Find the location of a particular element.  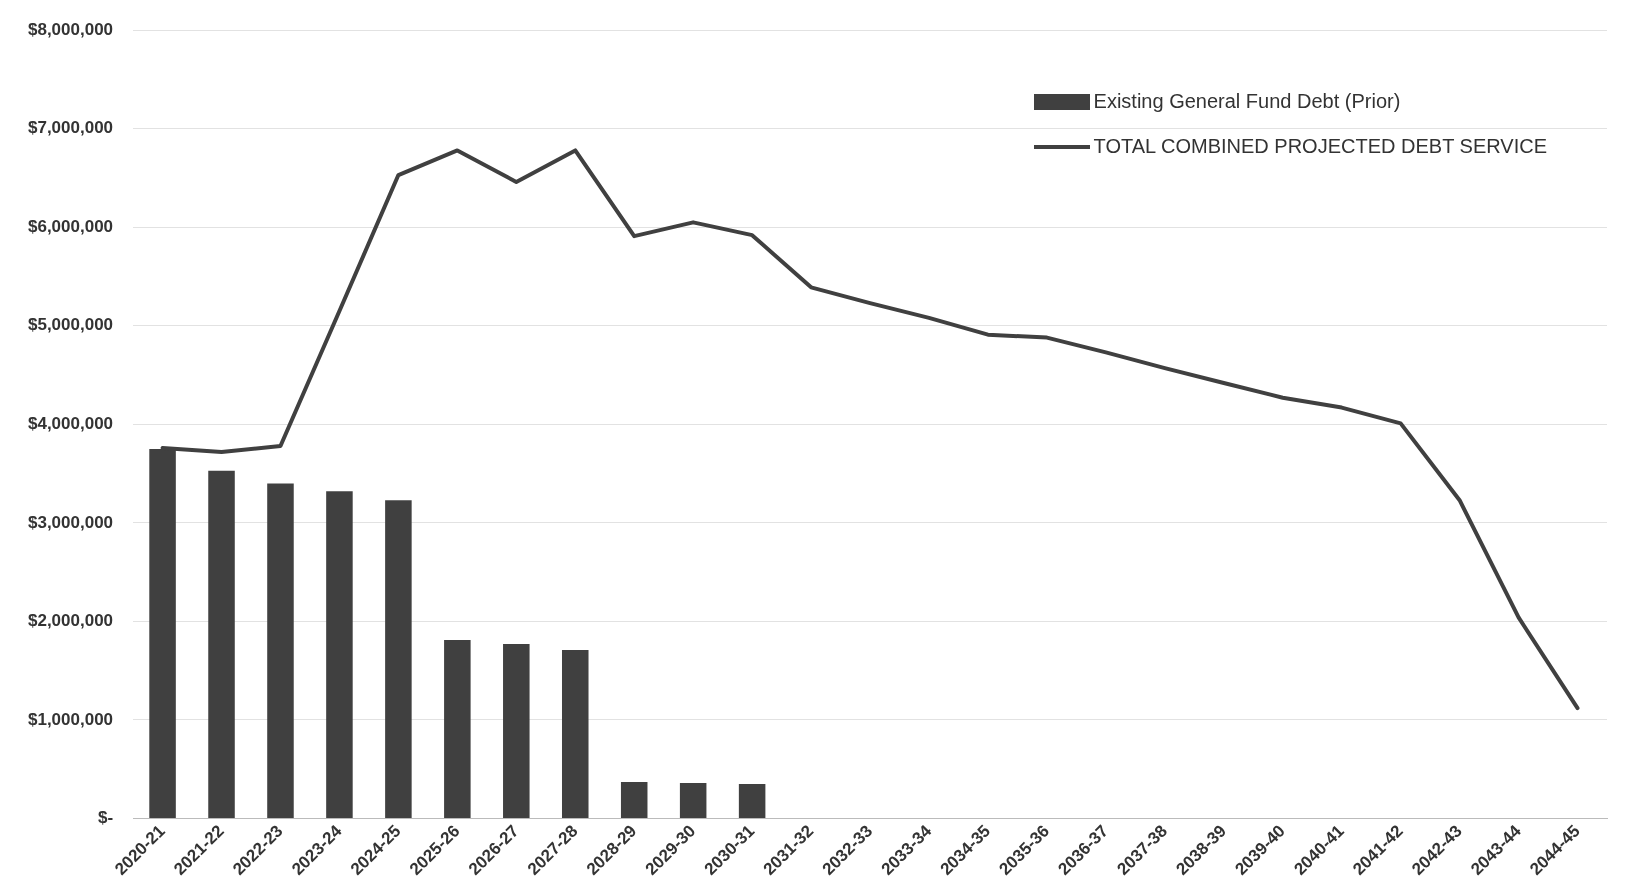

y-tick-label: $2,000,000 is located at coordinates (70, 621).